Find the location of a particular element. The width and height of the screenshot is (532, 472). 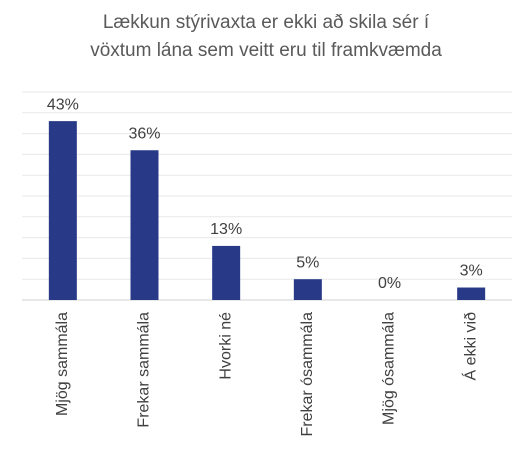

x-tick-label: Mjög ósammála is located at coordinates (389, 368).